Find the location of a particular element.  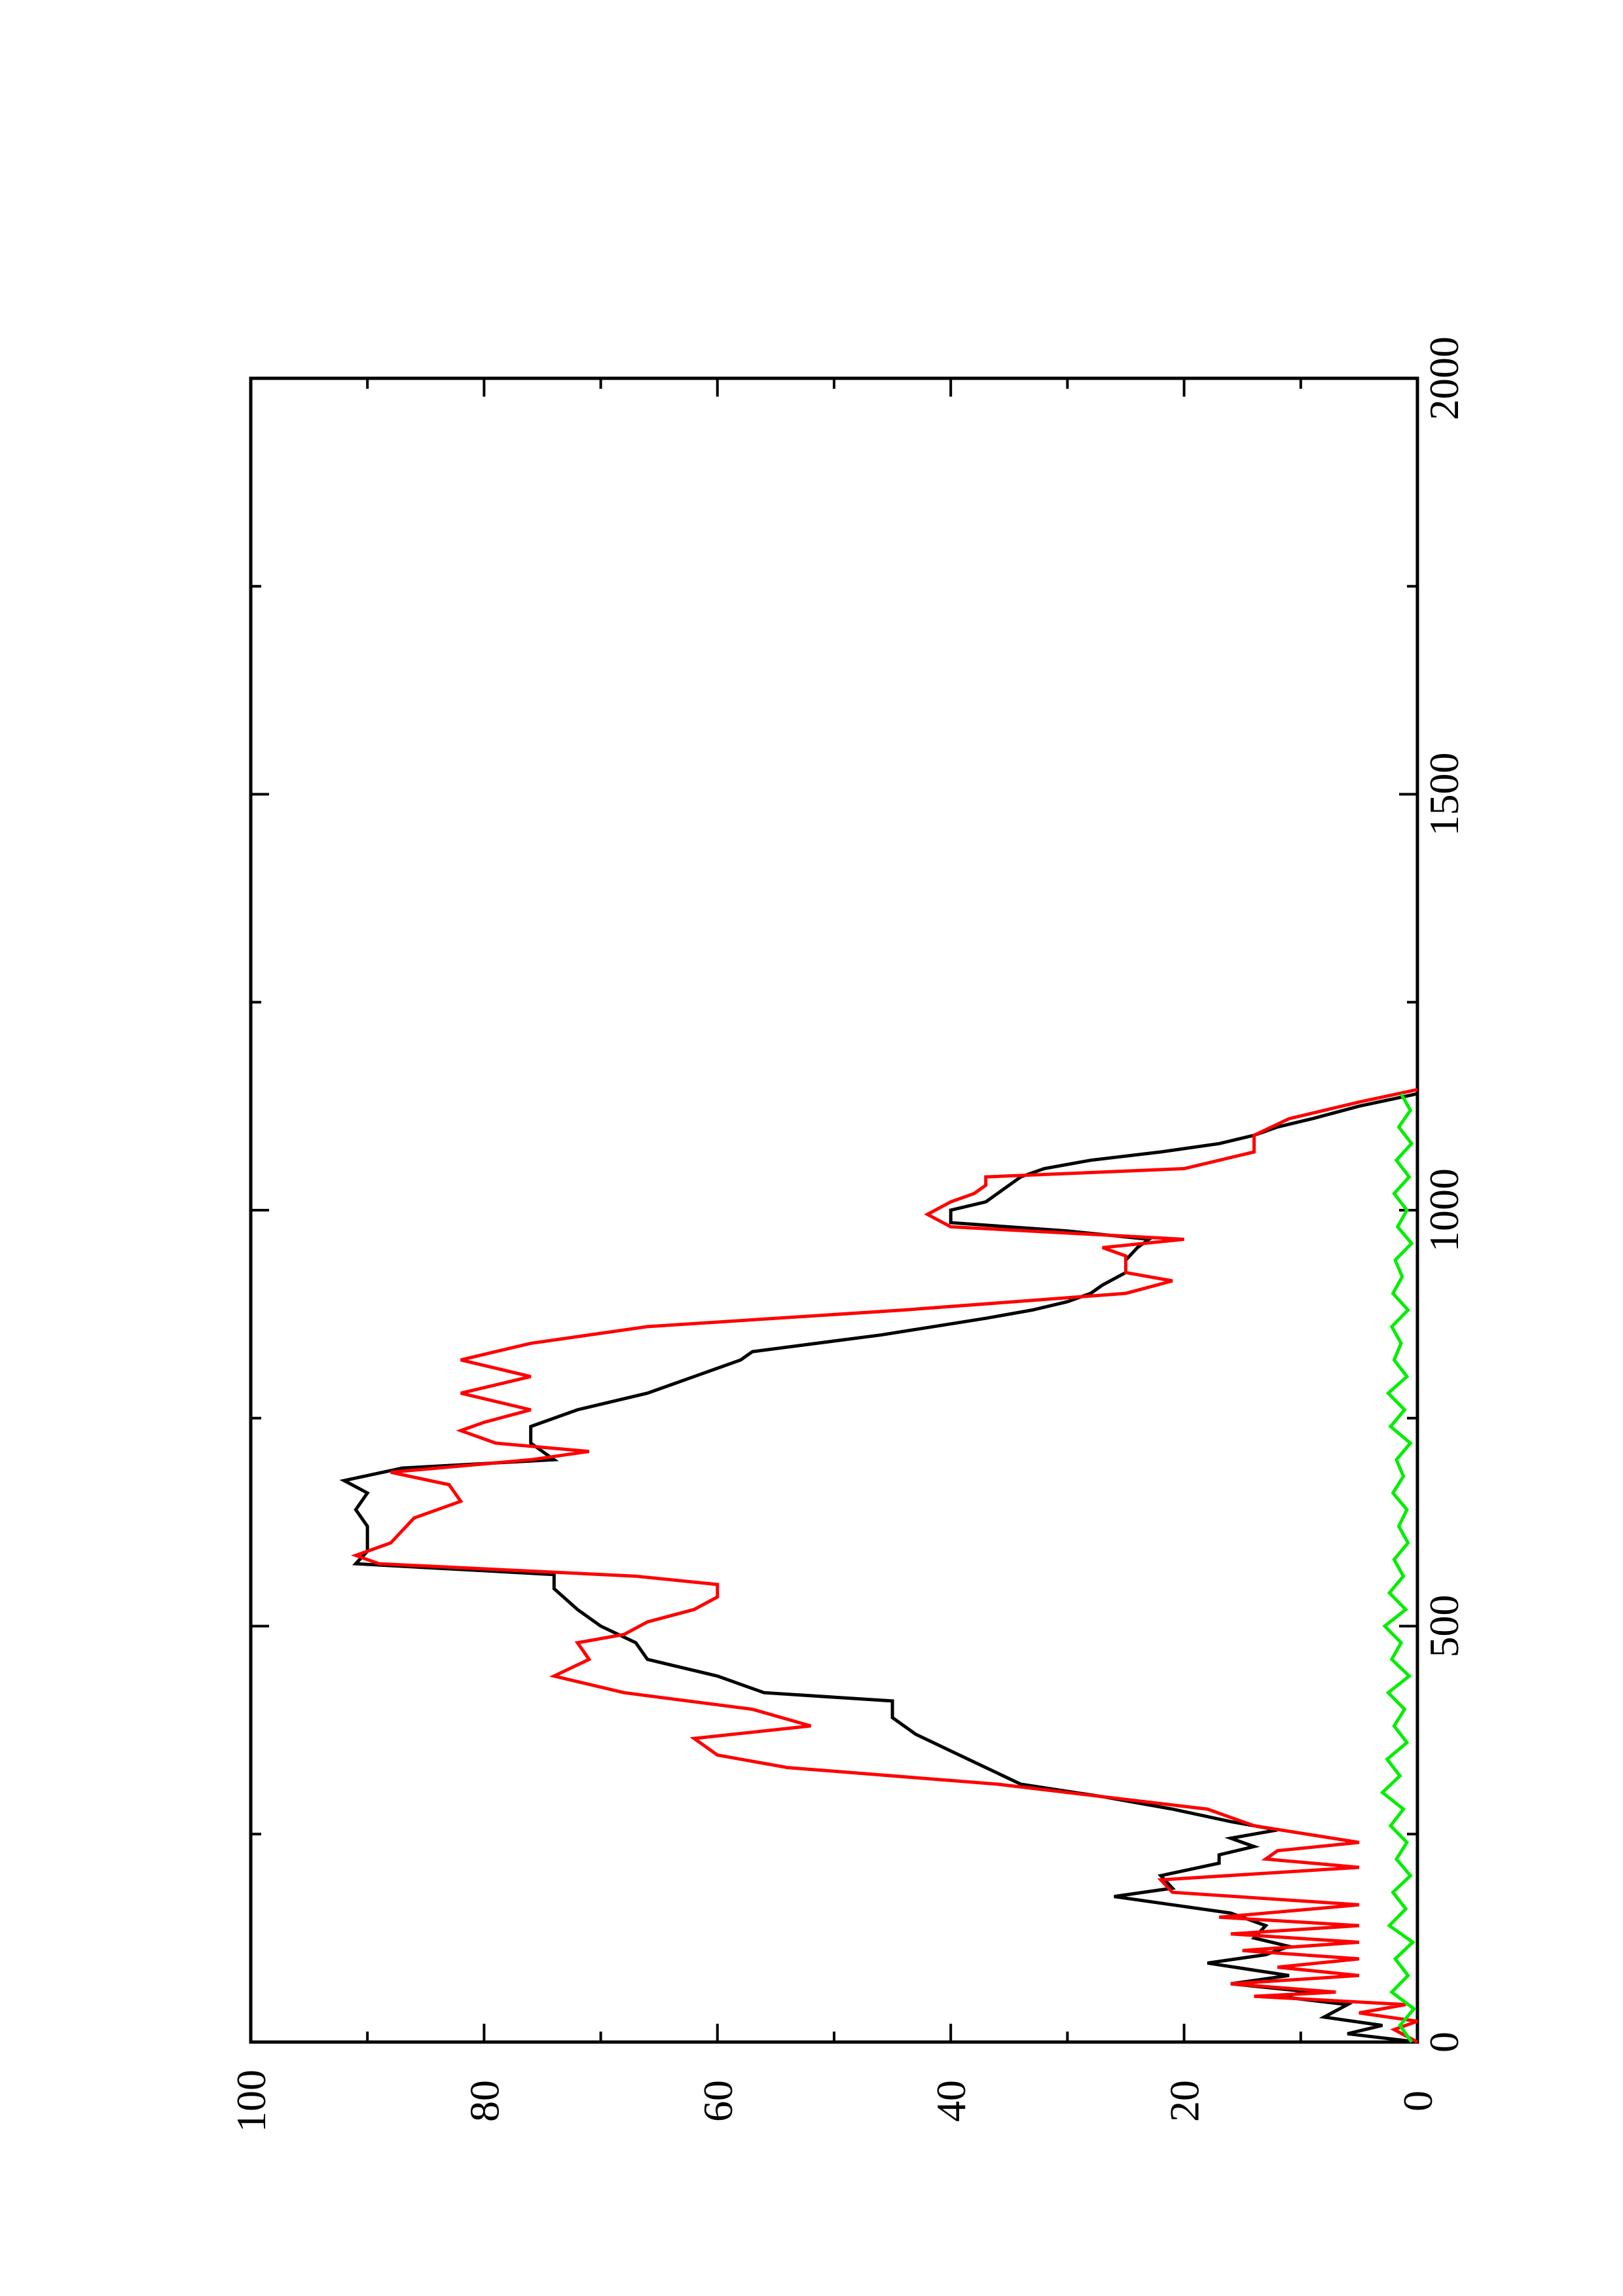

x-tick-label-1: 500 is located at coordinates (1444, 1626).